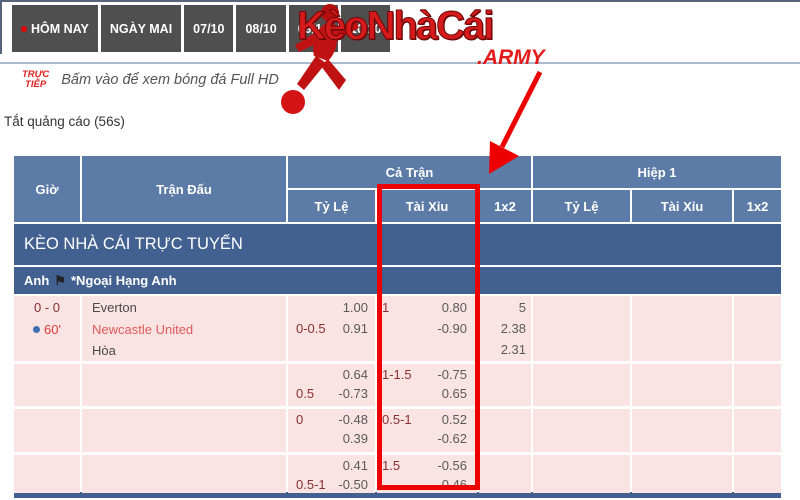 The width and height of the screenshot is (800, 500). Describe the element at coordinates (511, 57) in the screenshot. I see `site-logo-tld: .ARMY` at that location.